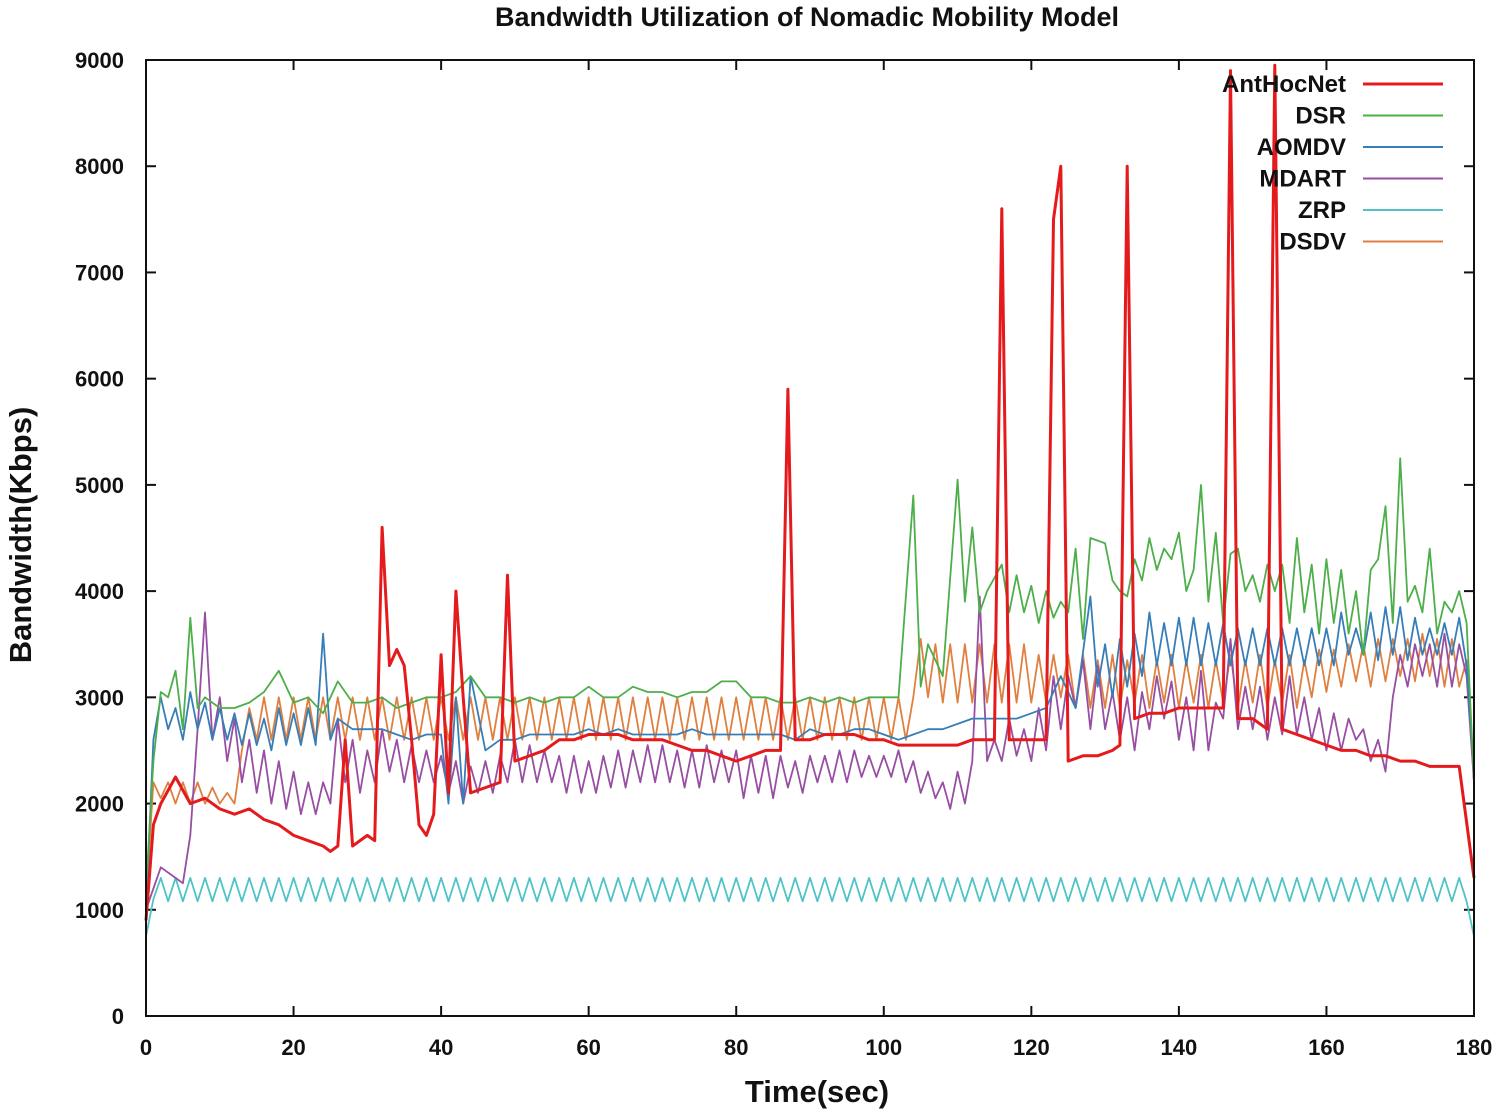  What do you see at coordinates (1320, 116) in the screenshot?
I see `legend-label: DSR` at bounding box center [1320, 116].